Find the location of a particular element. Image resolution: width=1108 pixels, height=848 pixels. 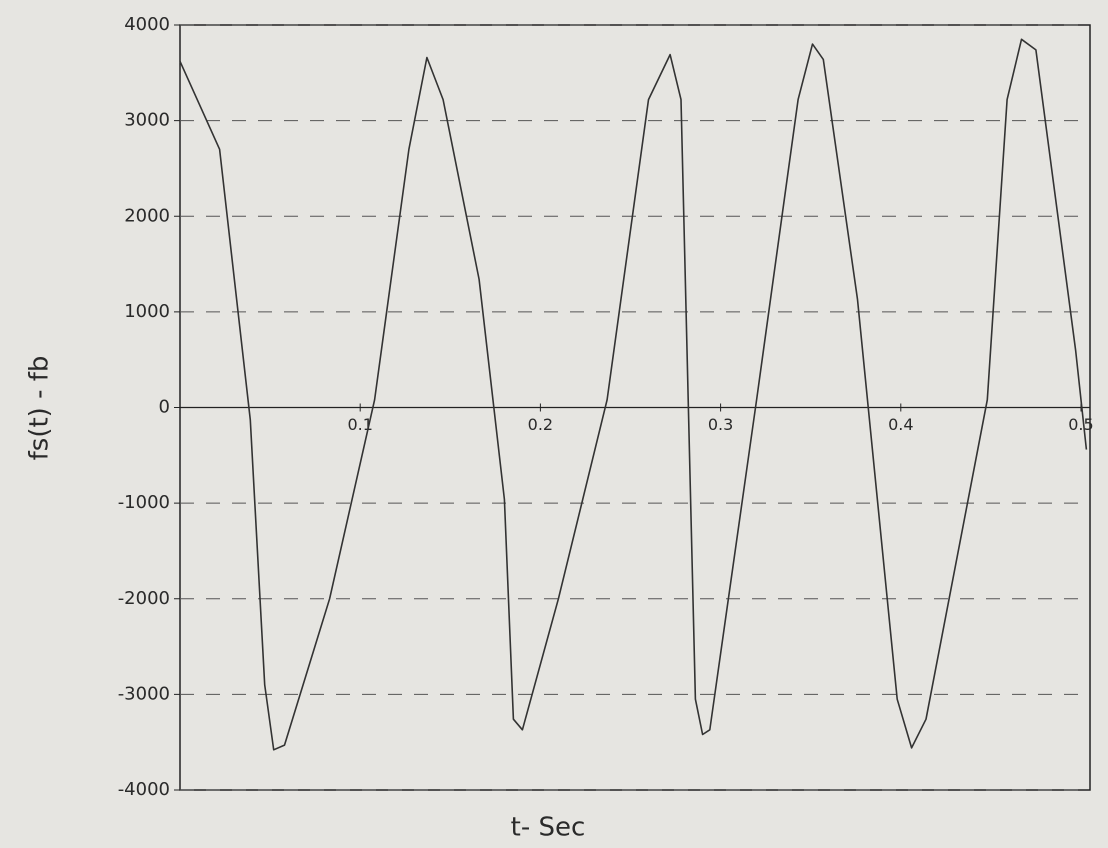

y-tick-label: 3000 is located at coordinates (147, 120).